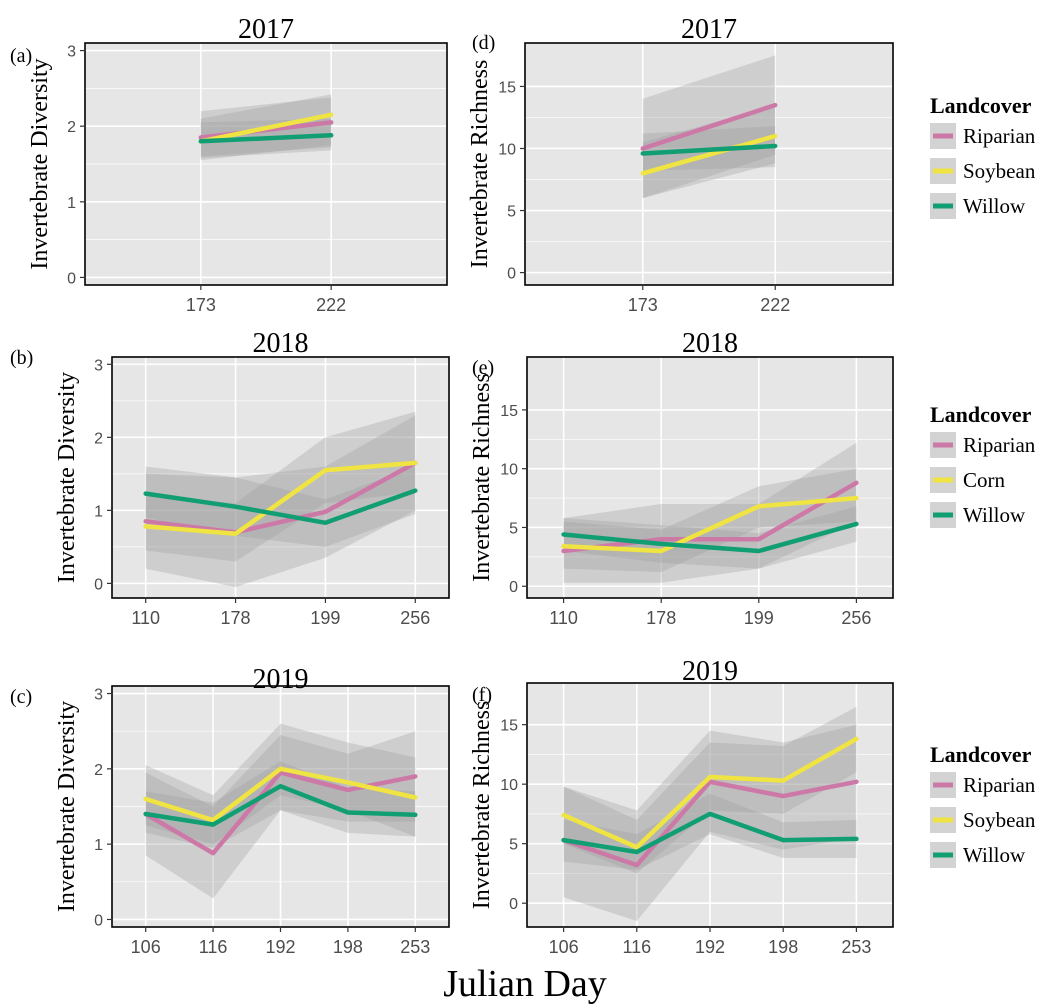 The image size is (1049, 1007). I want to click on x-tick-label: 106, so click(146, 947).